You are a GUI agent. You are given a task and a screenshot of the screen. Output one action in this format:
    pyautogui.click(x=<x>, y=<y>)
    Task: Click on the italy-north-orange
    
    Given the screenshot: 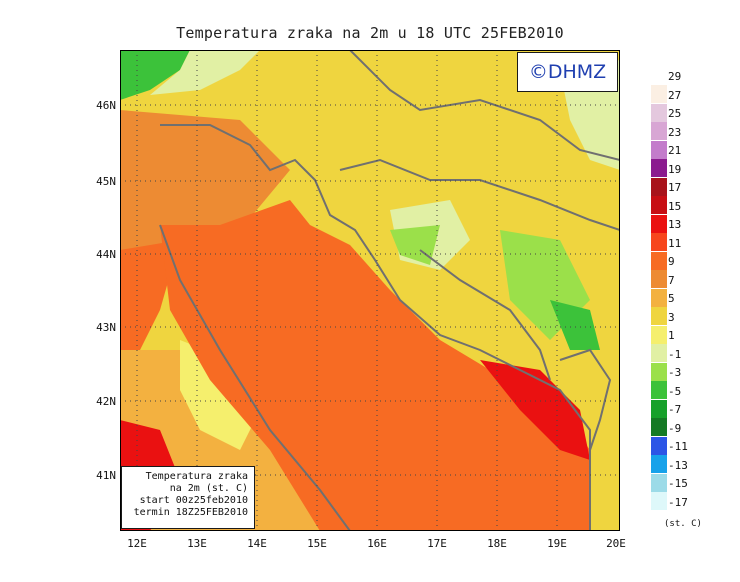 What is the action you would take?
    pyautogui.click(x=205, y=185)
    